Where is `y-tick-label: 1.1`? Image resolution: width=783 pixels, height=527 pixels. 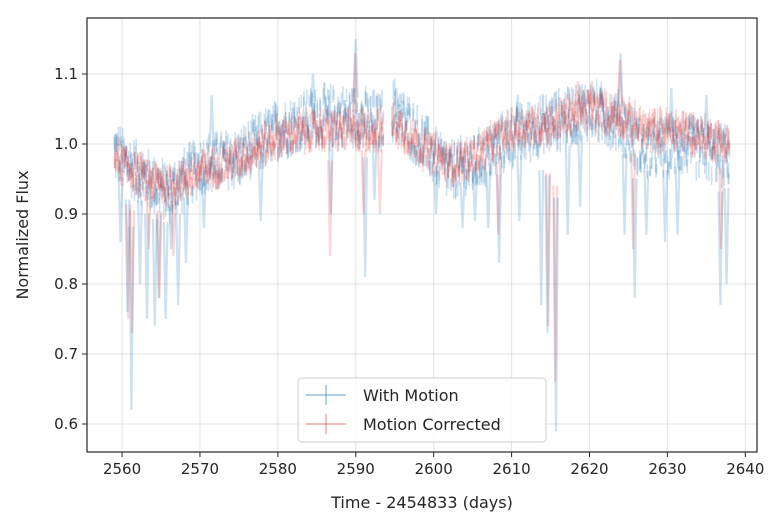
y-tick-label: 1.1 is located at coordinates (66, 74).